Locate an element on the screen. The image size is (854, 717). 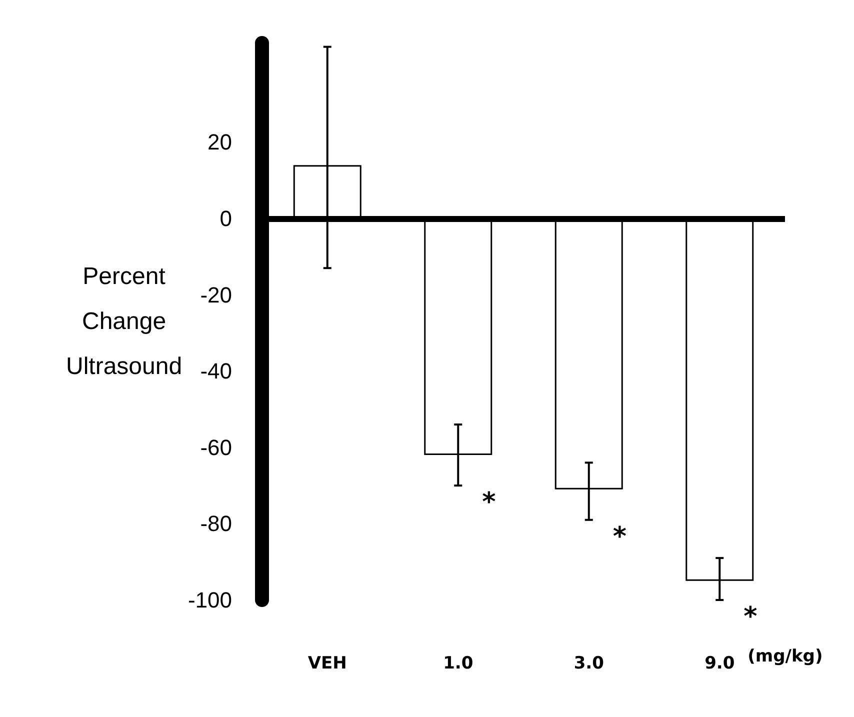
y-tick-label: -40 is located at coordinates (216, 371).